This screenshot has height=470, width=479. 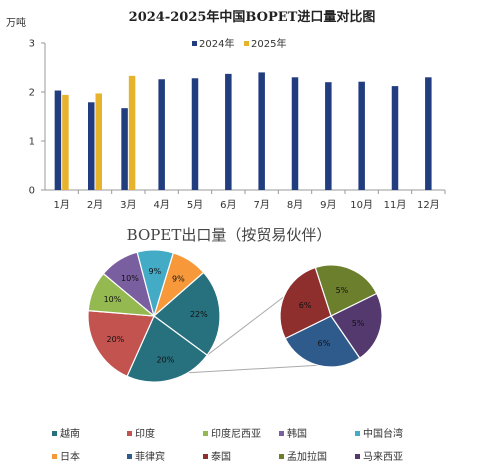 What do you see at coordinates (32, 142) in the screenshot?
I see `y-tick-label: 1` at bounding box center [32, 142].